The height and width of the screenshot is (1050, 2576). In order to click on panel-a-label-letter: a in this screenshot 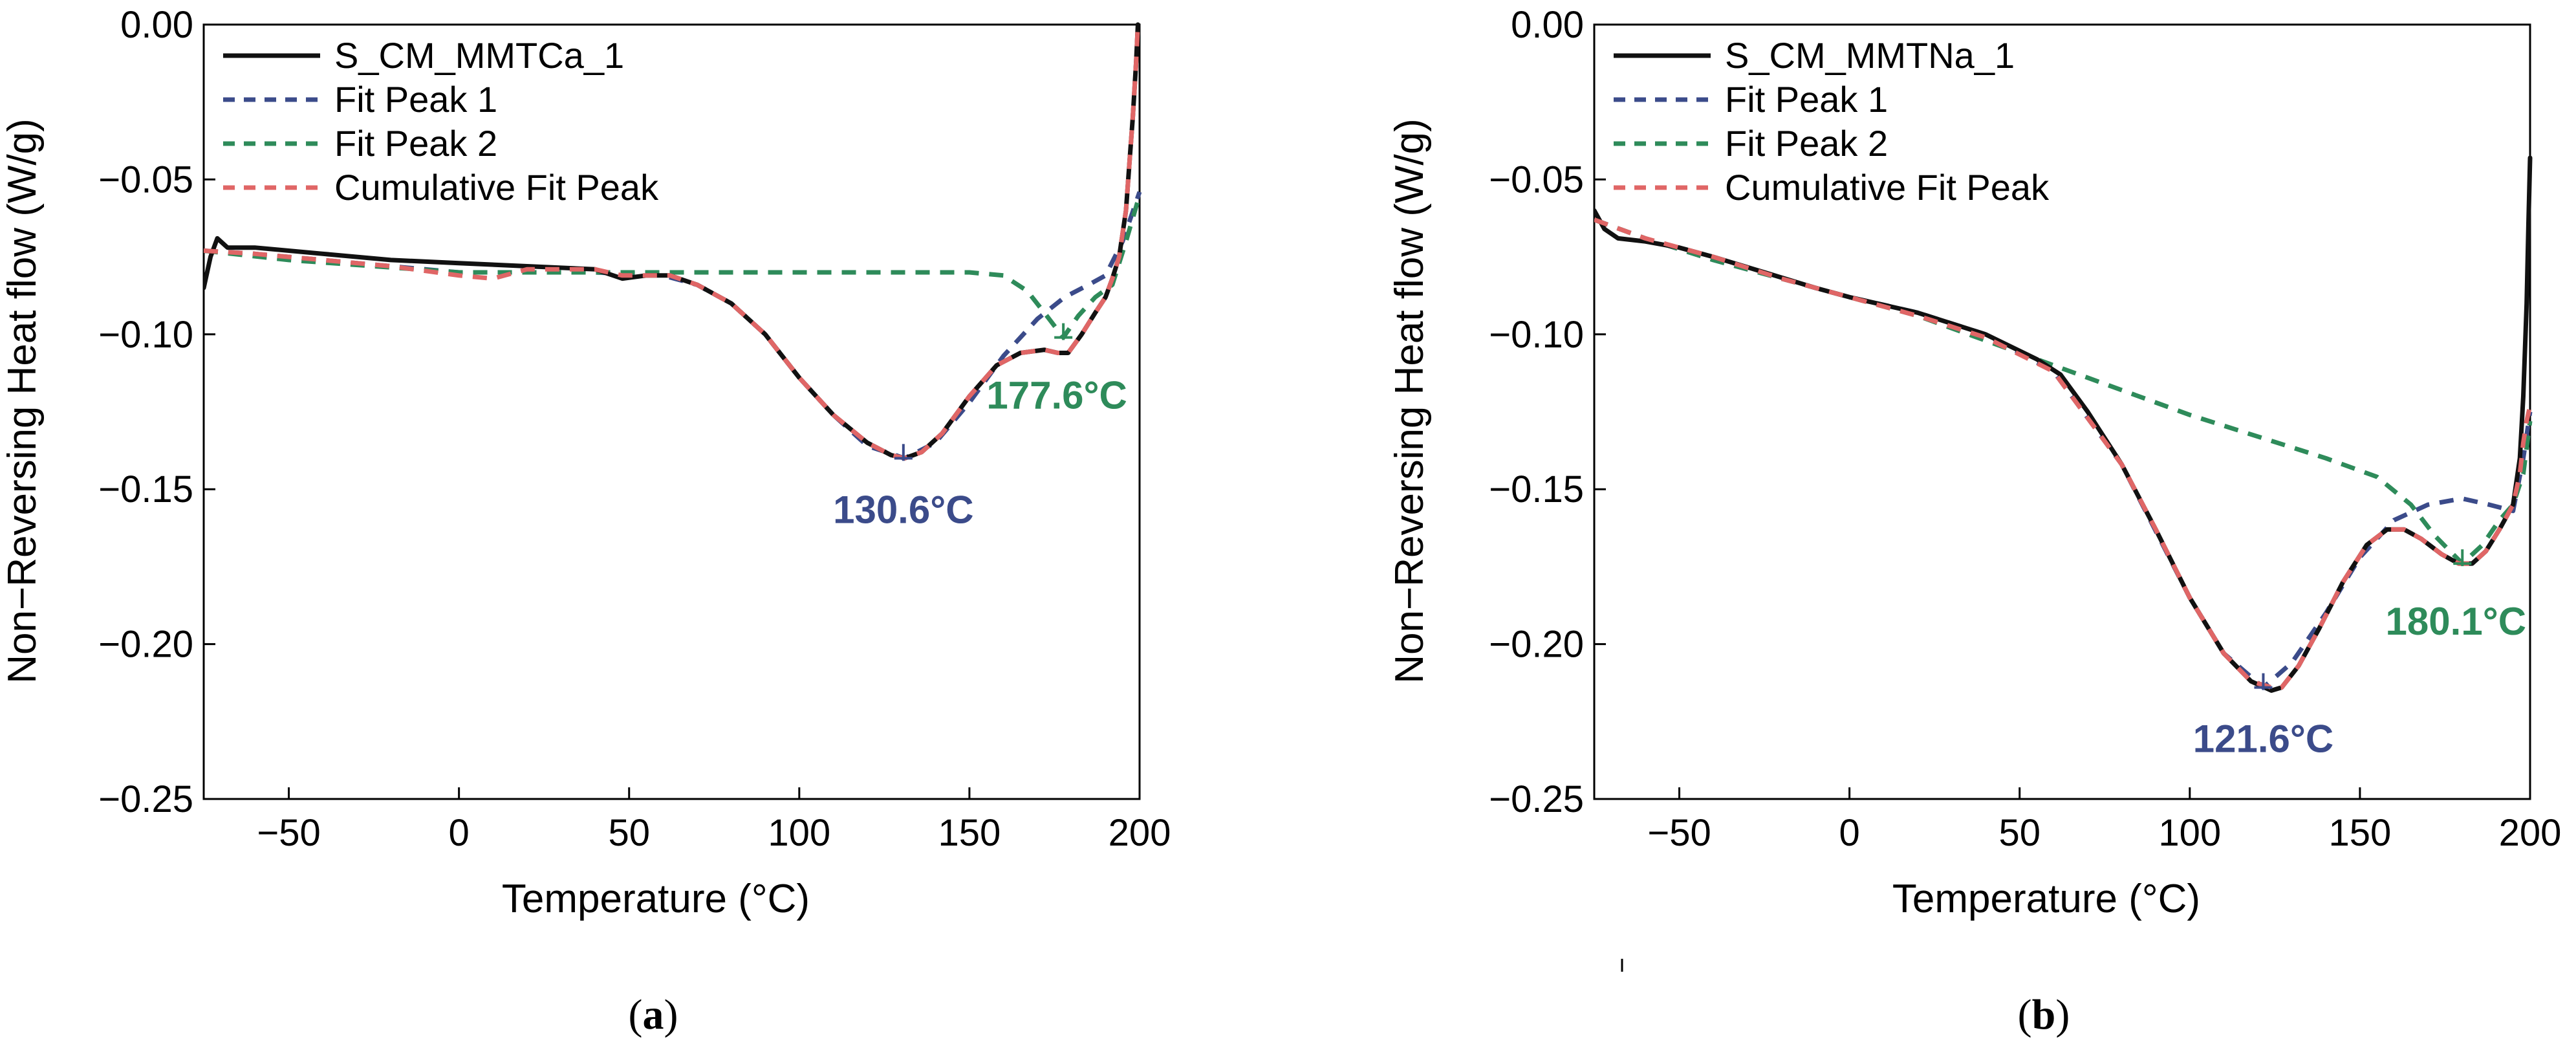, I will do `click(653, 1014)`.